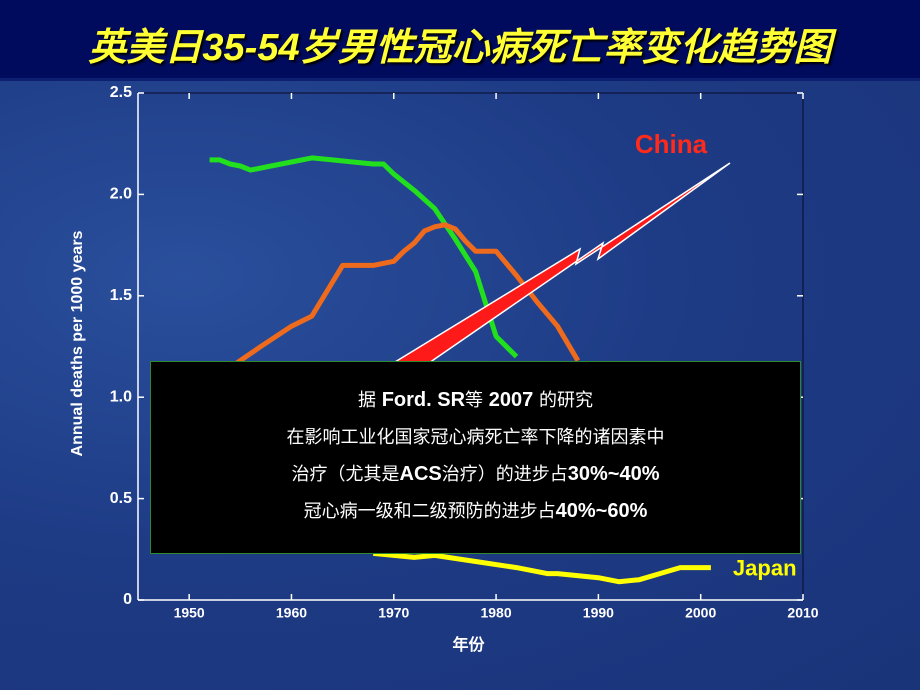 This screenshot has width=920, height=690. Describe the element at coordinates (121, 295) in the screenshot. I see `y-tick-label: 1.5` at that location.